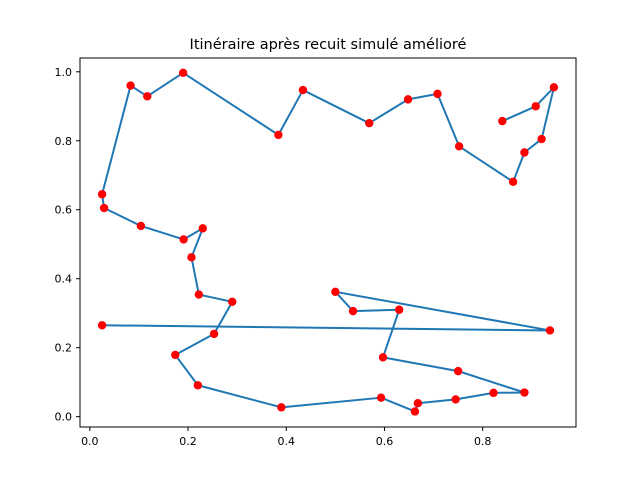 The image size is (640, 480). What do you see at coordinates (90, 441) in the screenshot?
I see `x-tick-label: 0.0` at bounding box center [90, 441].